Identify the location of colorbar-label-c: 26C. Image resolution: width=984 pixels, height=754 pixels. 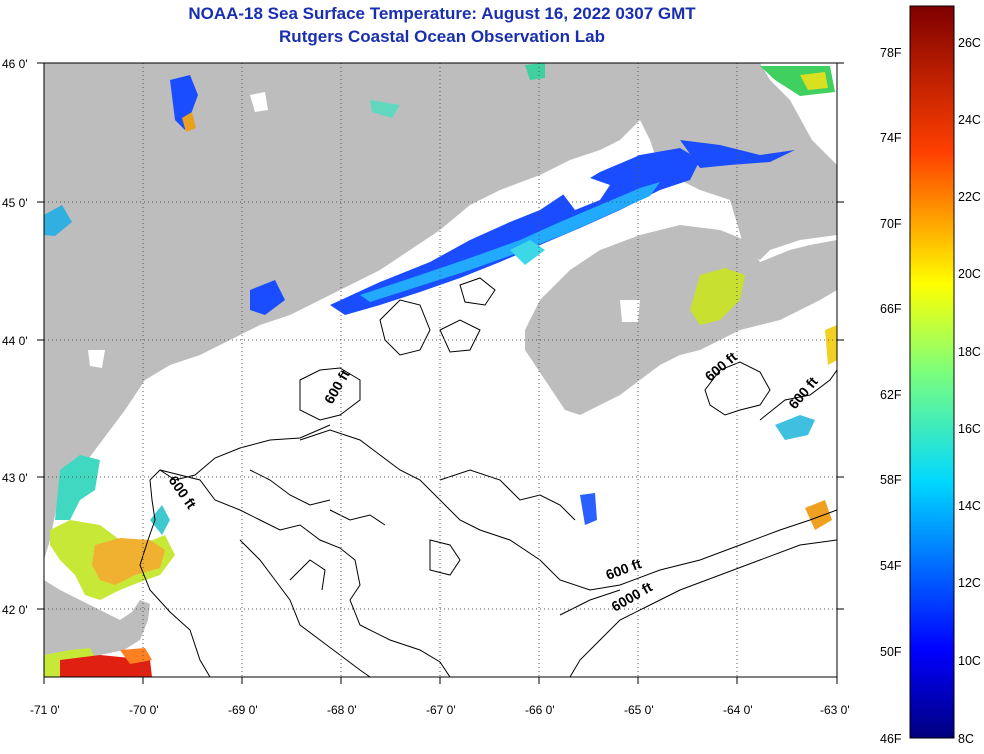
(969, 43).